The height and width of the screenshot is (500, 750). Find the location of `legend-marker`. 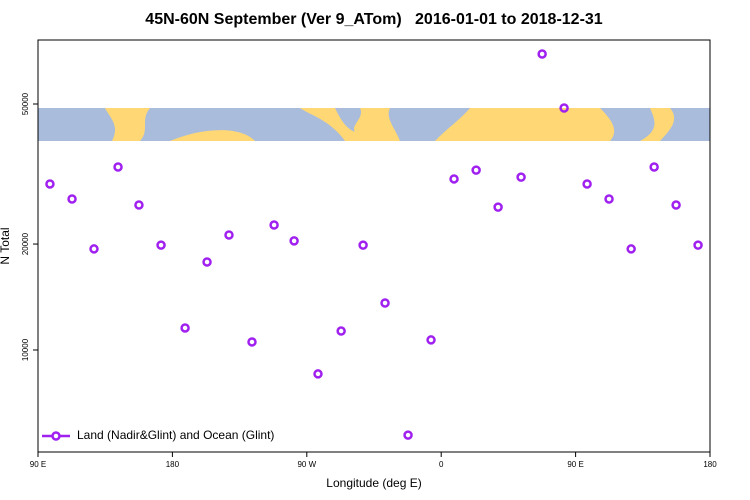

legend-marker is located at coordinates (56, 436).